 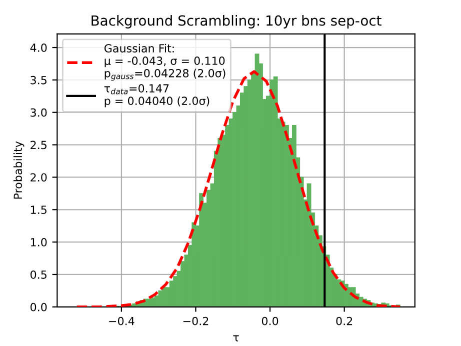 I want to click on x-tick-label: 0.0, so click(x=270, y=321).